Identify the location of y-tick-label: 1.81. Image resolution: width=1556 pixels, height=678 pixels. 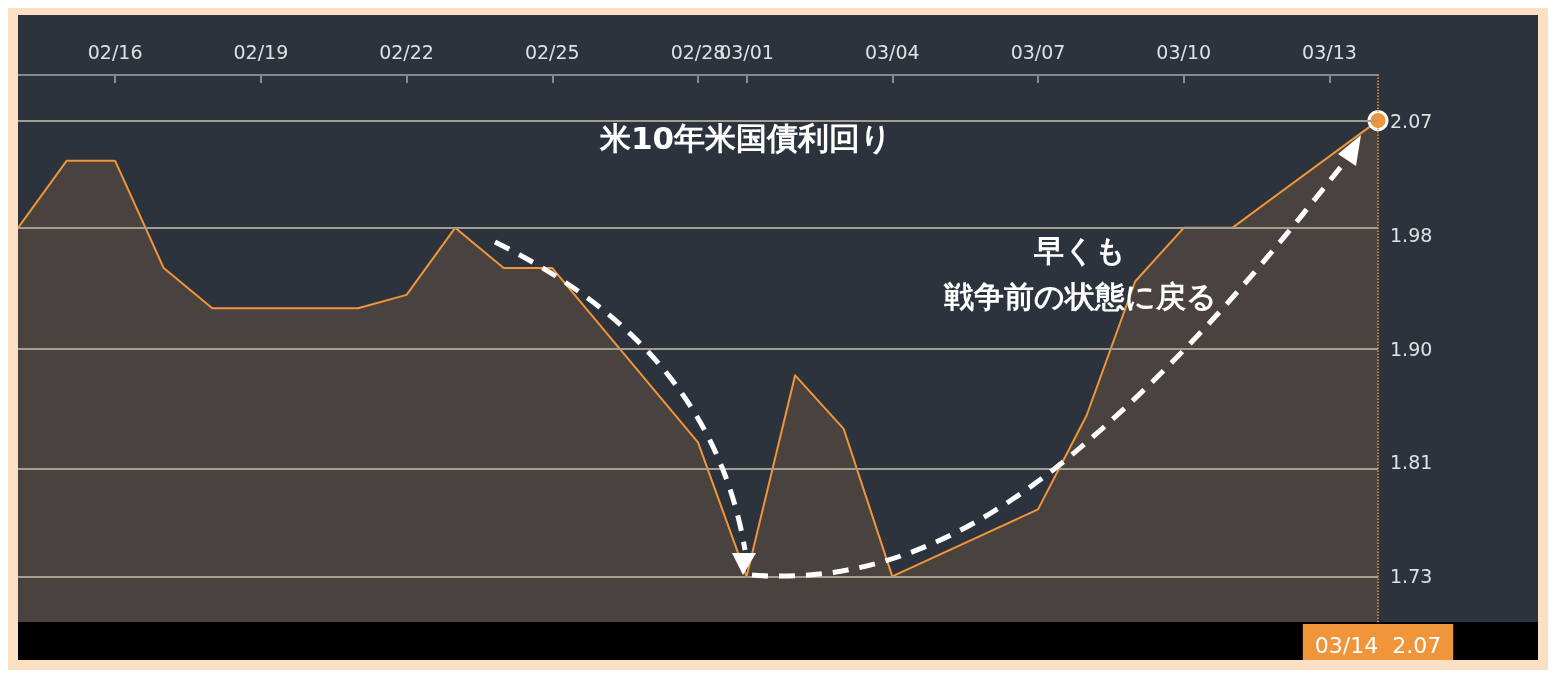
(1411, 462).